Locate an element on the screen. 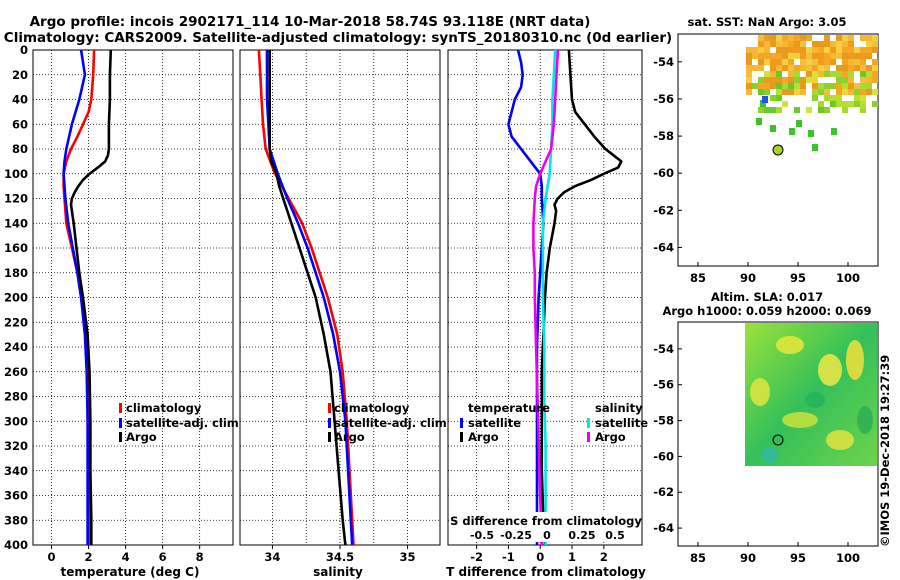 This screenshot has width=900, height=580. depth-tick-label: 360 is located at coordinates (16, 496).